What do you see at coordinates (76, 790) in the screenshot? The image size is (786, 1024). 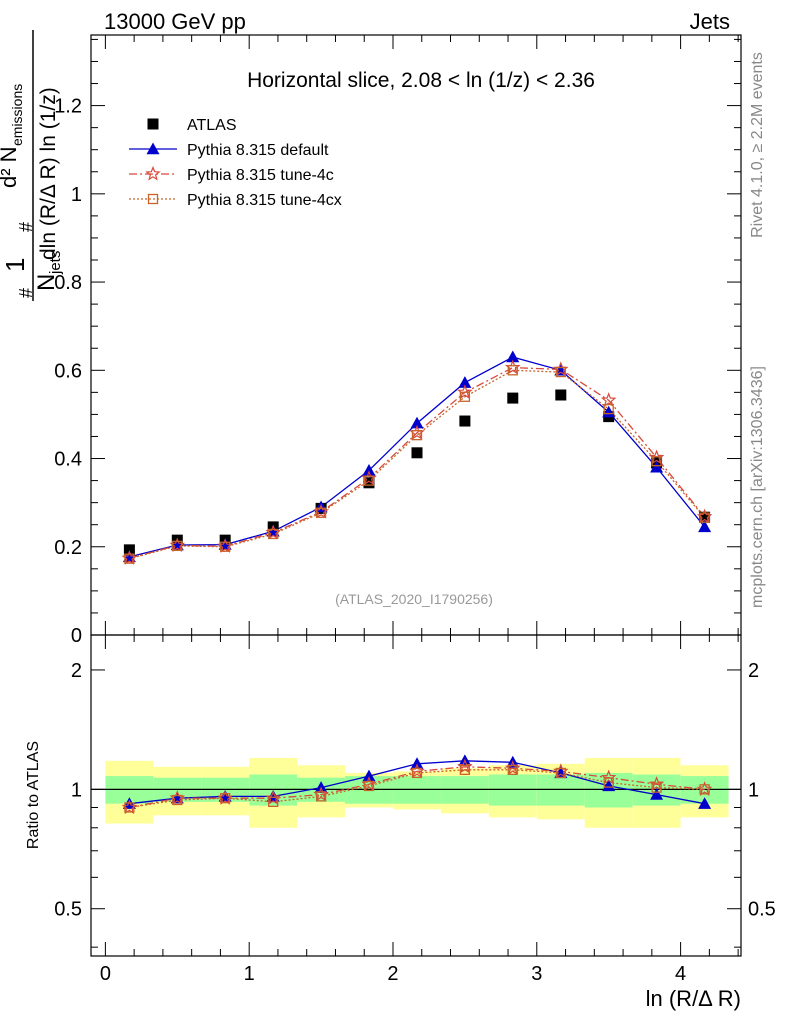 I see `ratio-y-tick-label: 1` at bounding box center [76, 790].